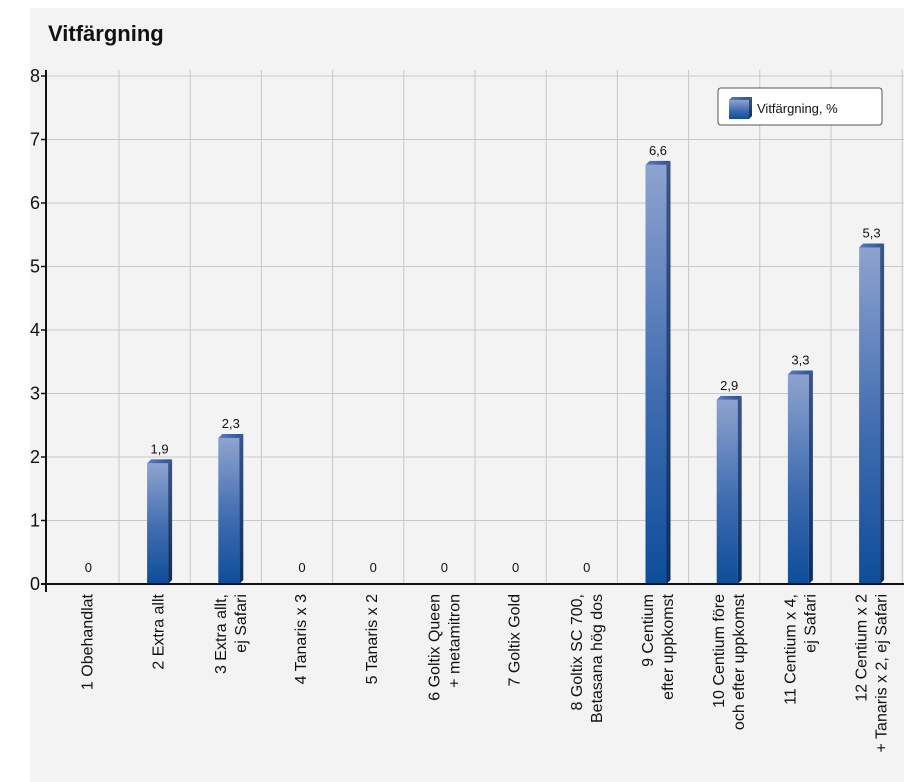 This screenshot has height=782, width=904. I want to click on y-tick-label: 0, so click(35, 584).